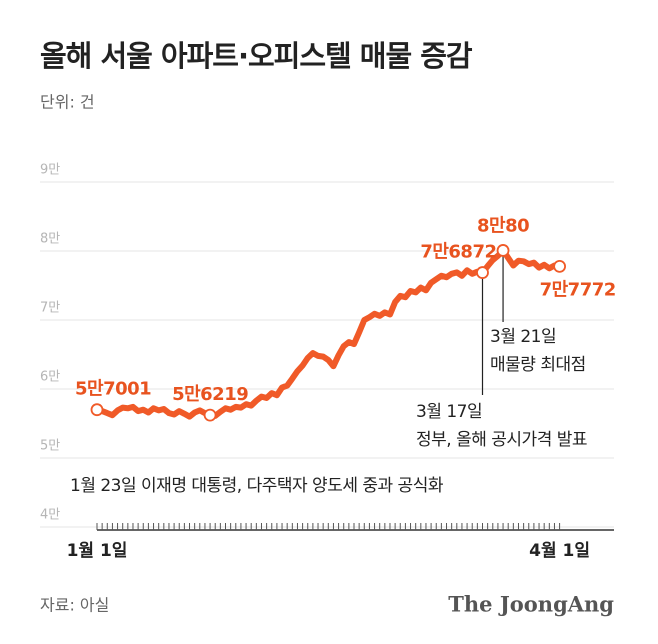 The image size is (658, 644). What do you see at coordinates (531, 604) in the screenshot?
I see `brand: The JoongAng` at bounding box center [531, 604].